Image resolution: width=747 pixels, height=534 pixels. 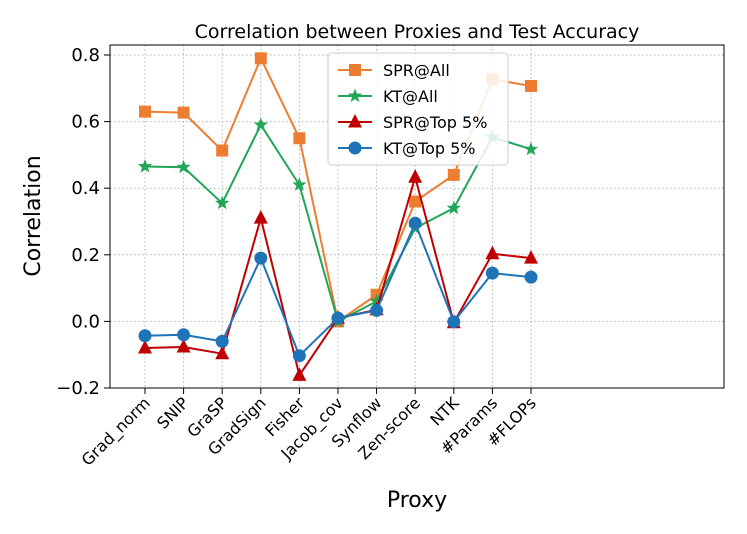 I want to click on legend-entry: SPR@Top 5%, so click(x=412, y=122).